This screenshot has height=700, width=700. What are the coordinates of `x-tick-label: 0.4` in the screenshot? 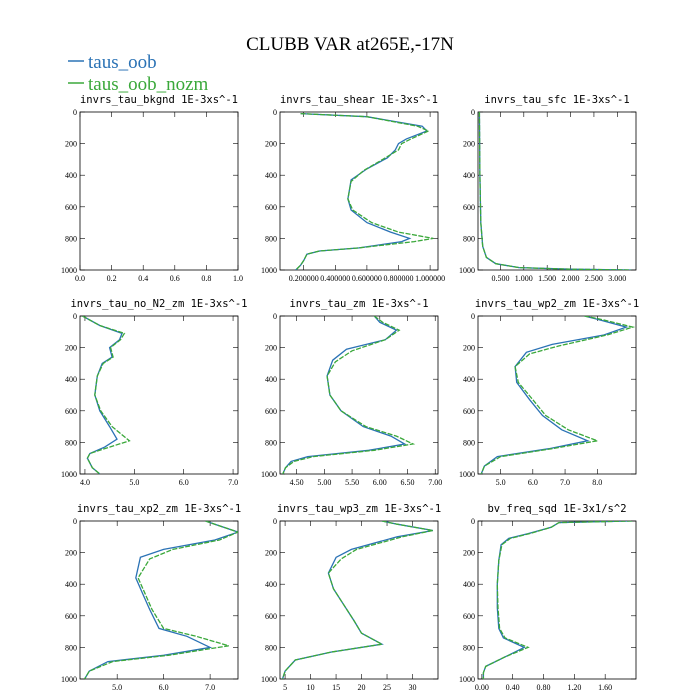 It's located at (143, 278).